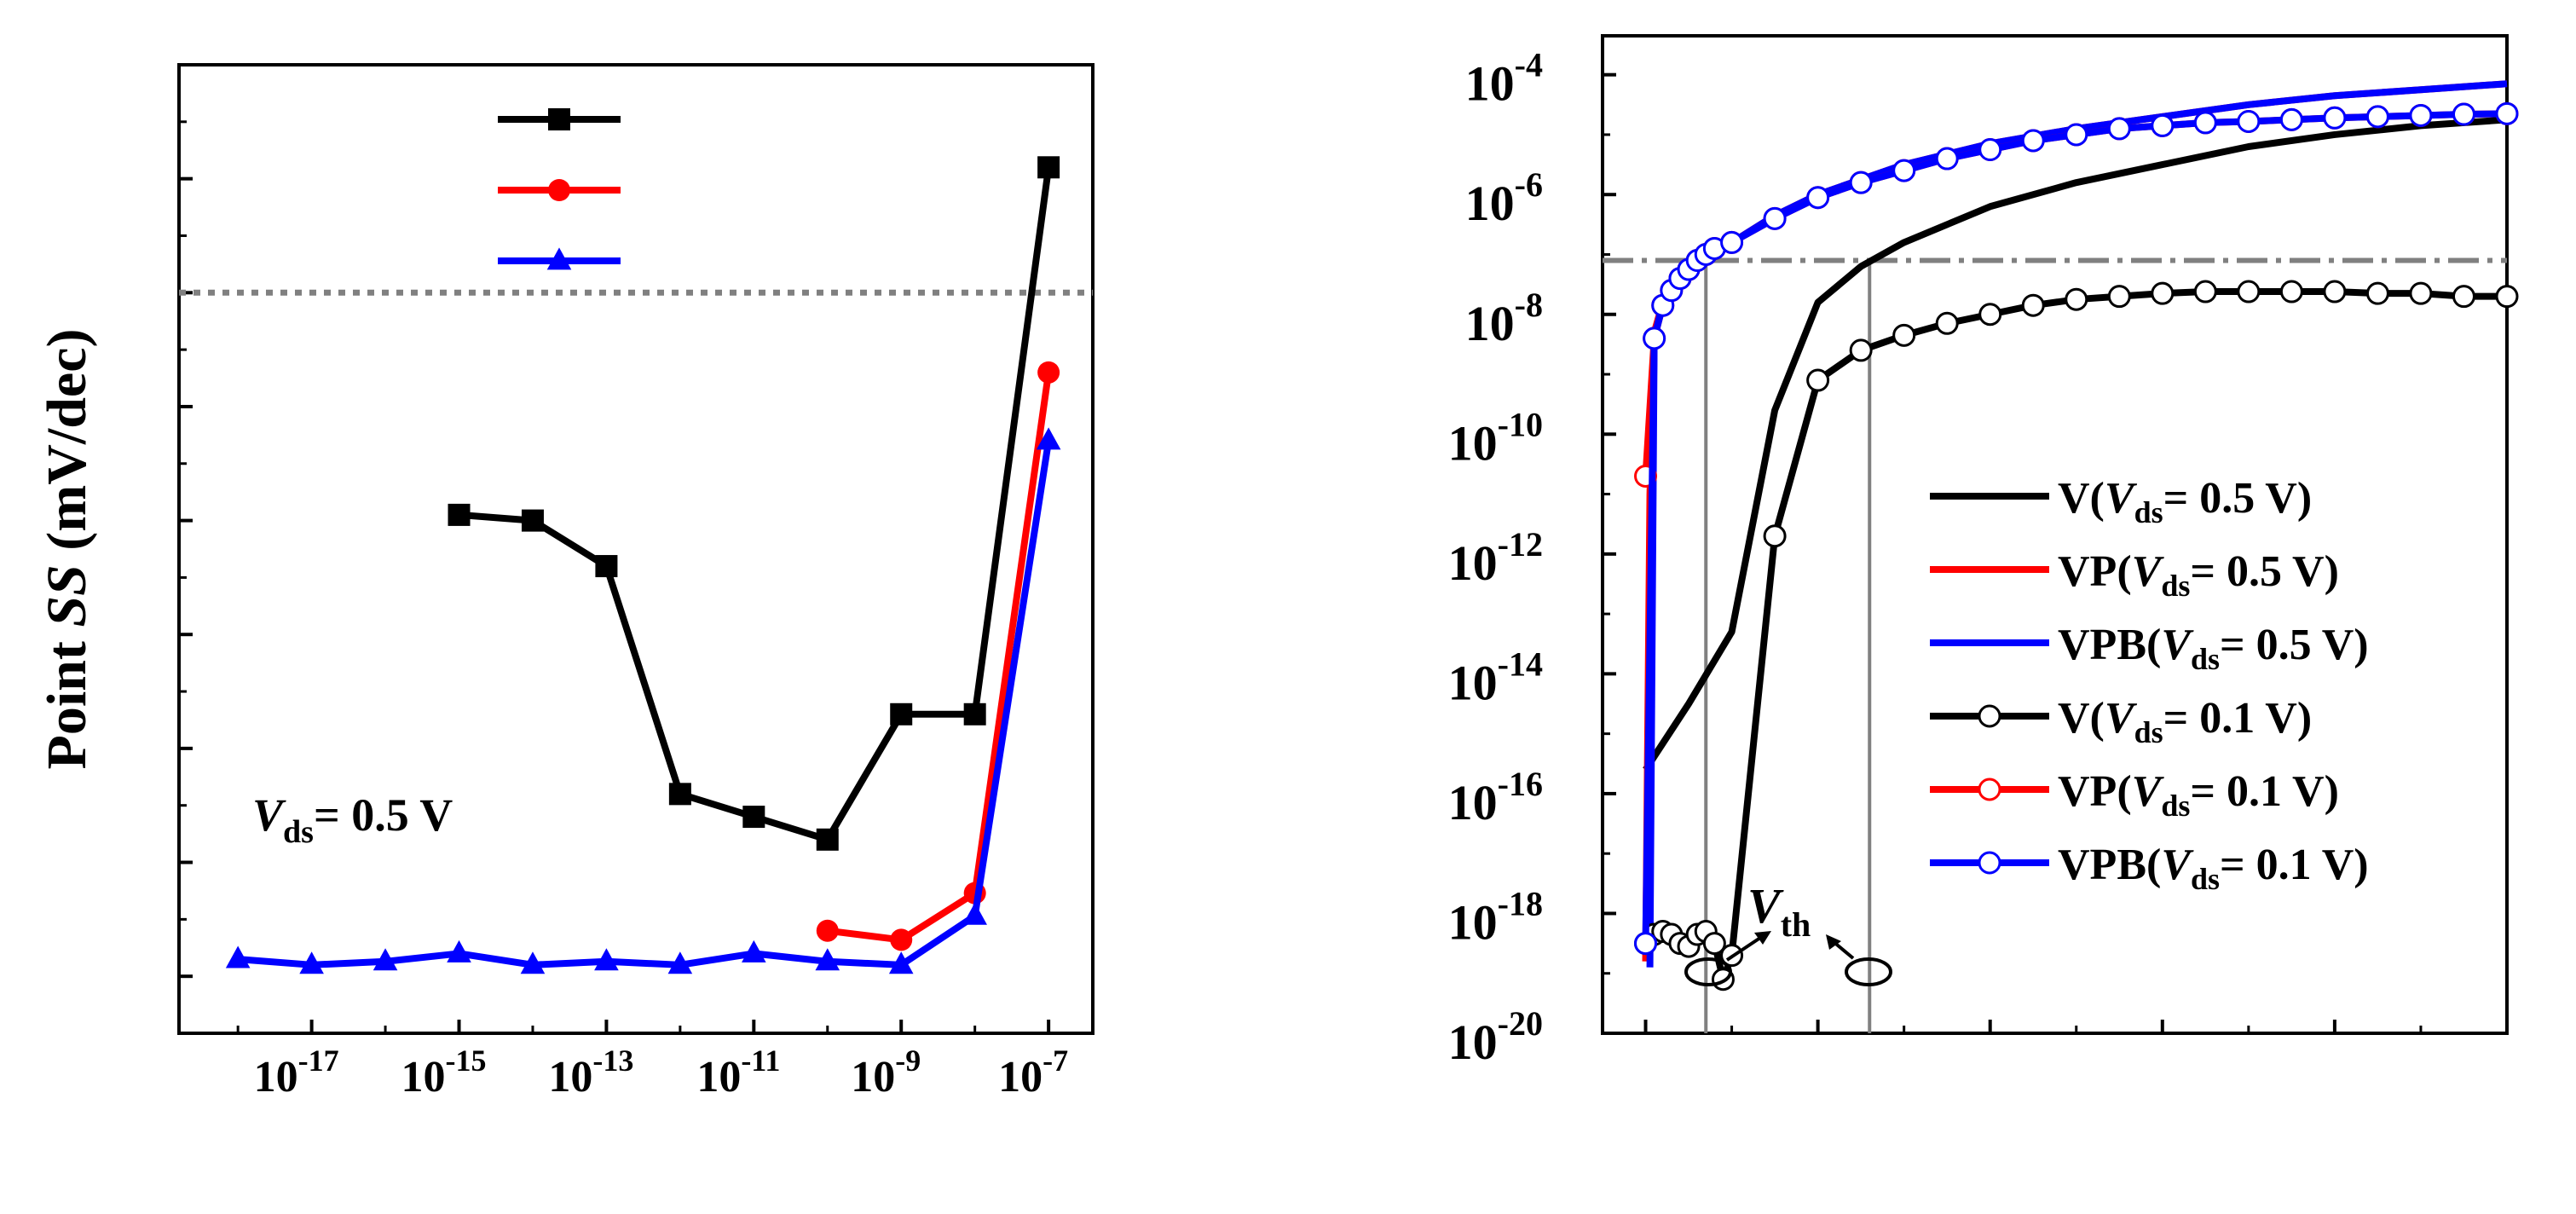 Image resolution: width=2576 pixels, height=1214 pixels. What do you see at coordinates (1520, 1023) in the screenshot?
I see `y-tick-exponent: -20` at bounding box center [1520, 1023].